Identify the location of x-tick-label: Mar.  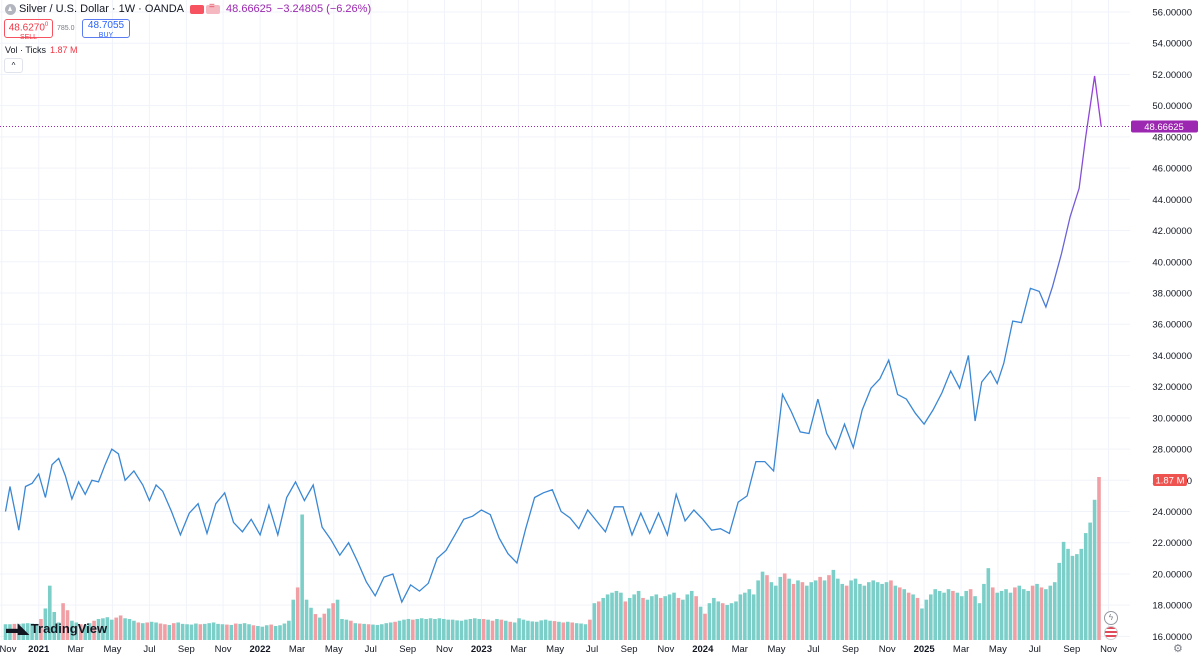
(76, 649).